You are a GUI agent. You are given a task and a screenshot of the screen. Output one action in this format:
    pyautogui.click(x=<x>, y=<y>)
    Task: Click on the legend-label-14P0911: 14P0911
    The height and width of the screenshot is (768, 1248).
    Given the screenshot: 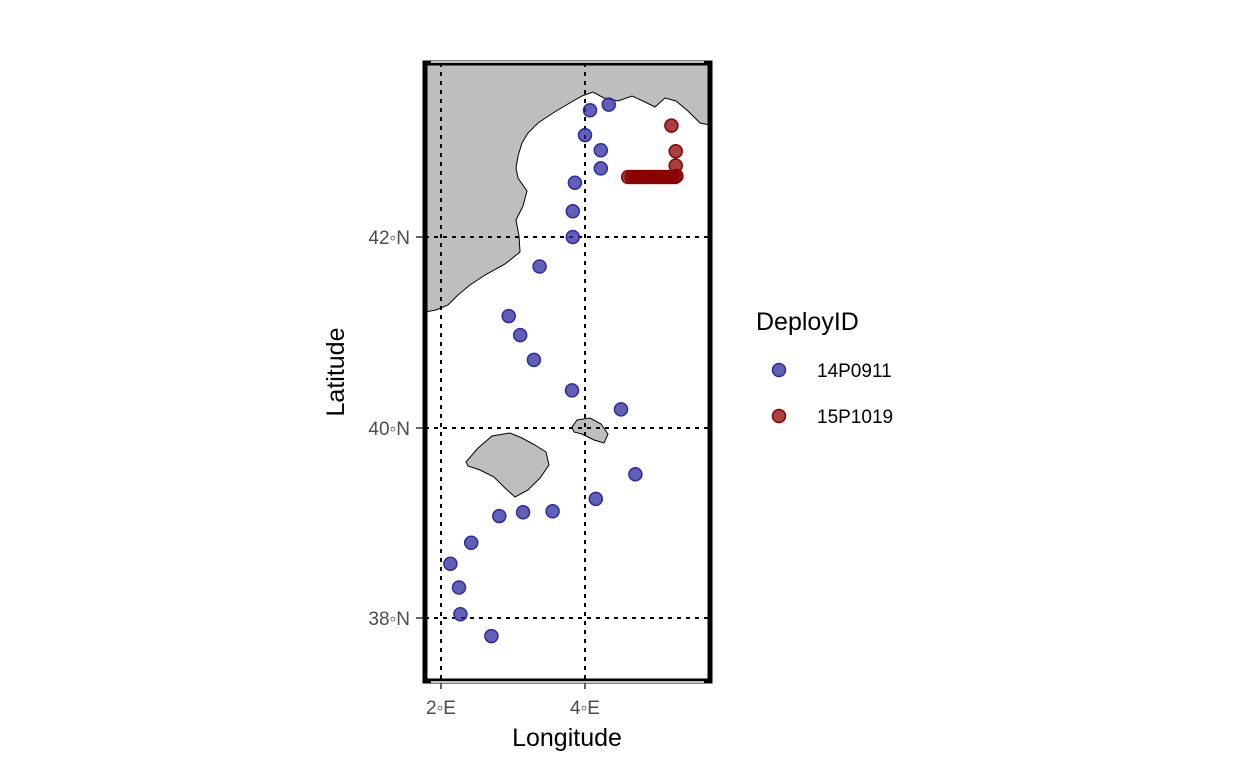 What is the action you would take?
    pyautogui.click(x=854, y=371)
    